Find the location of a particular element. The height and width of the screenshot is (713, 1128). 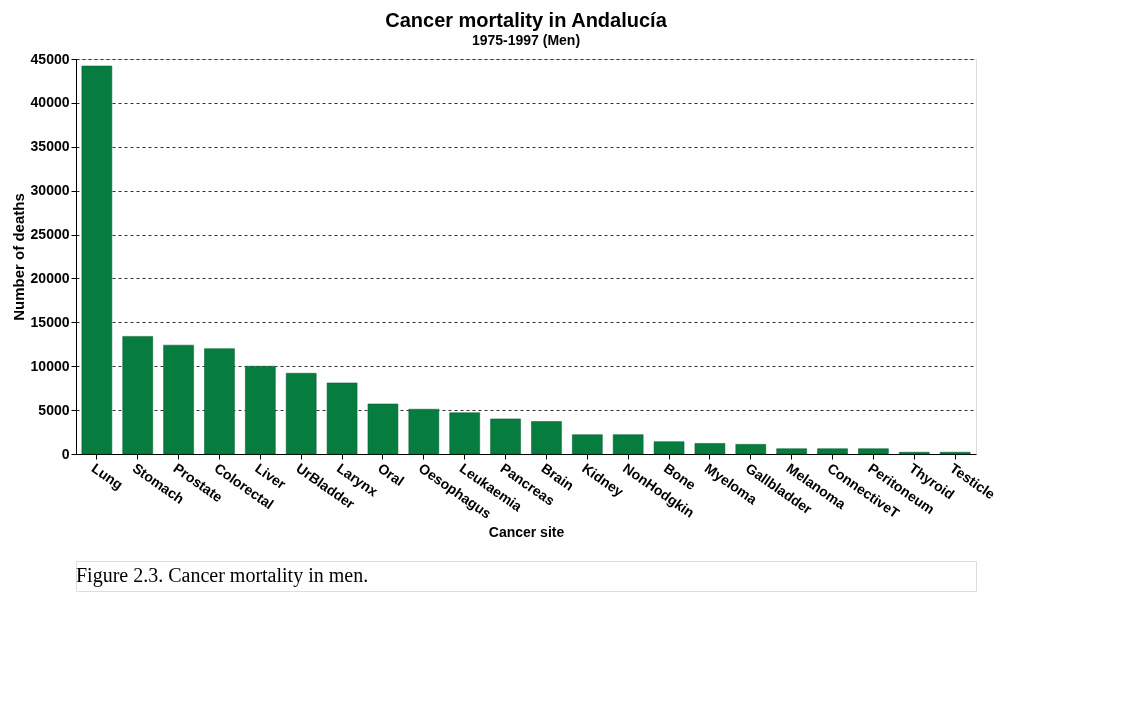

x-axis-title: Cancer site is located at coordinates (526, 531).